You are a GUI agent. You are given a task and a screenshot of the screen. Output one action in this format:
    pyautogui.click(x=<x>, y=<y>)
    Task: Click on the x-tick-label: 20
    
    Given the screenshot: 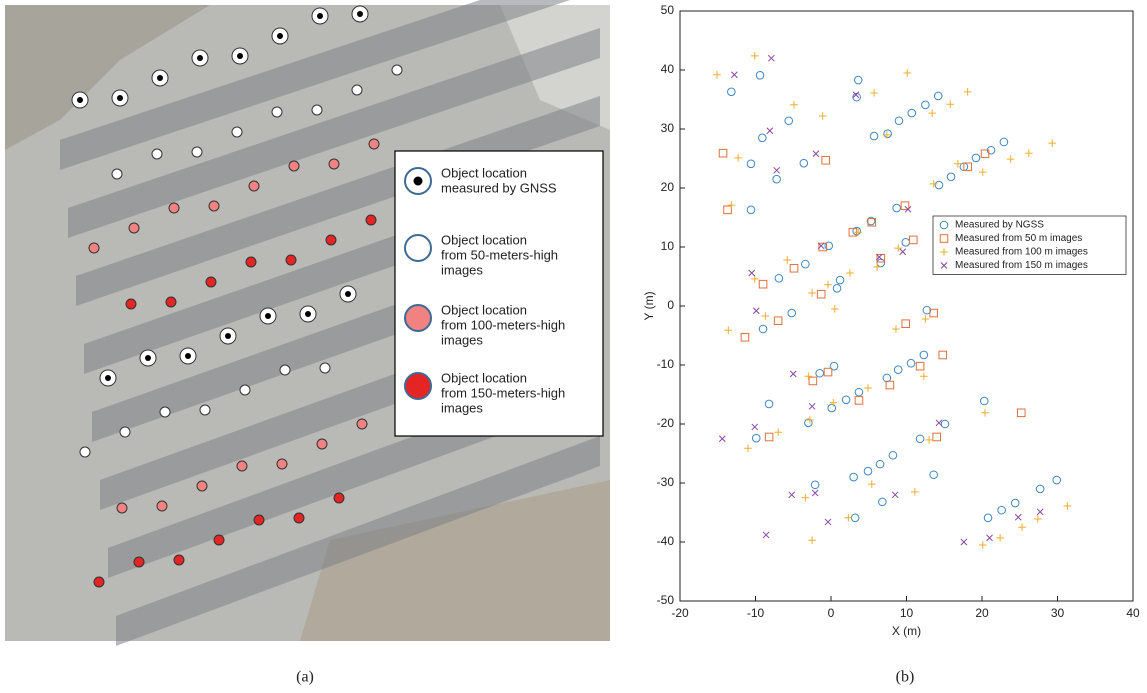 What is the action you would take?
    pyautogui.click(x=982, y=613)
    